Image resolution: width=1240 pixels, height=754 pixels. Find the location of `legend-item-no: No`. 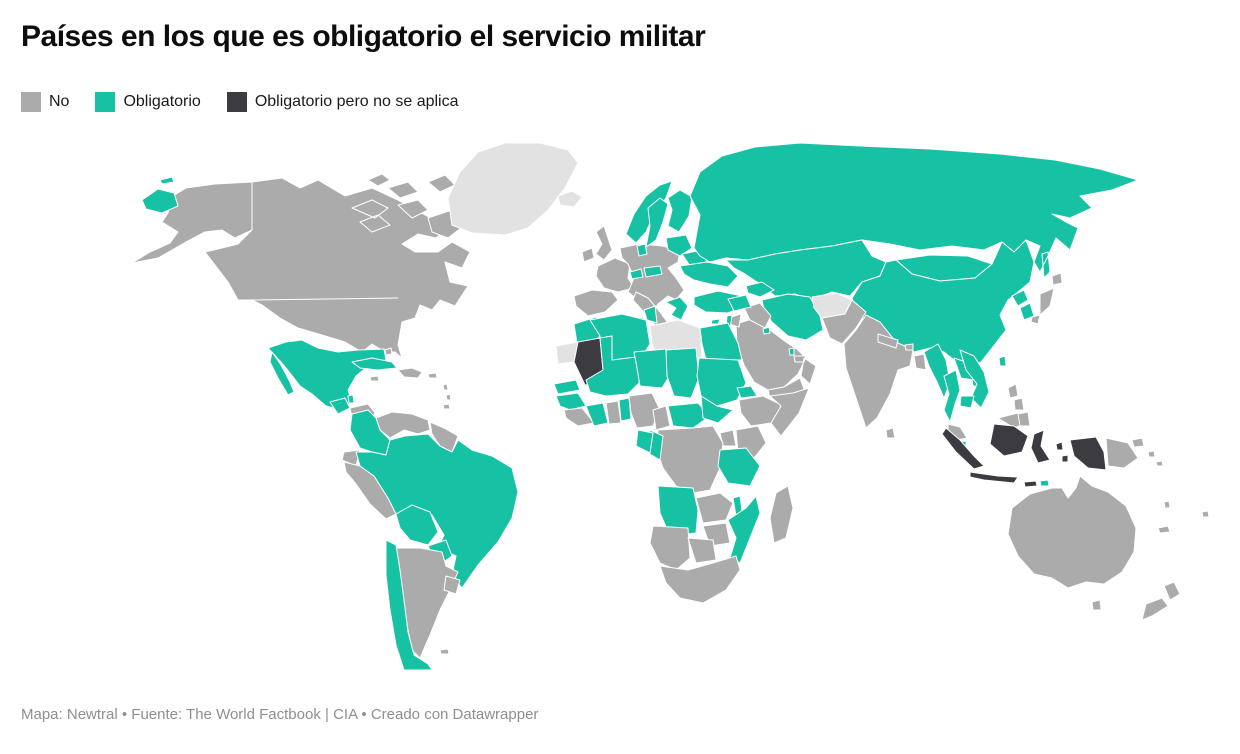

legend-item-no: No is located at coordinates (45, 102).